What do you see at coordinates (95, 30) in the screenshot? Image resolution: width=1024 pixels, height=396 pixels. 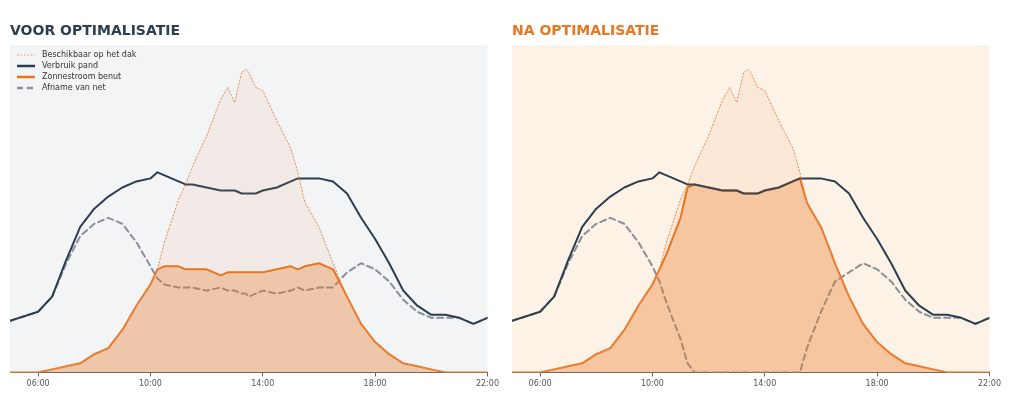 I see `chart-title: VOOR OPTIMALISATIE` at bounding box center [95, 30].